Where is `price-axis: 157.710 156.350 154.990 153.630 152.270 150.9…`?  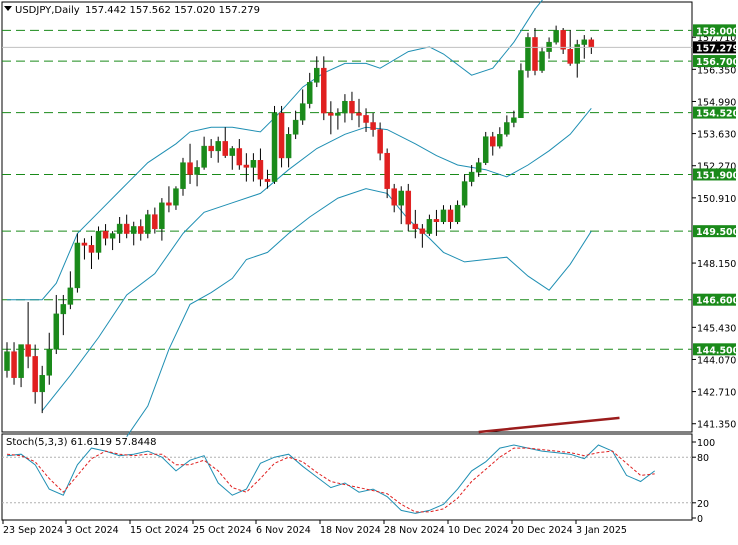 price-axis: 157.710 156.350 154.990 153.630 152.270 150.9… is located at coordinates (714, 232).